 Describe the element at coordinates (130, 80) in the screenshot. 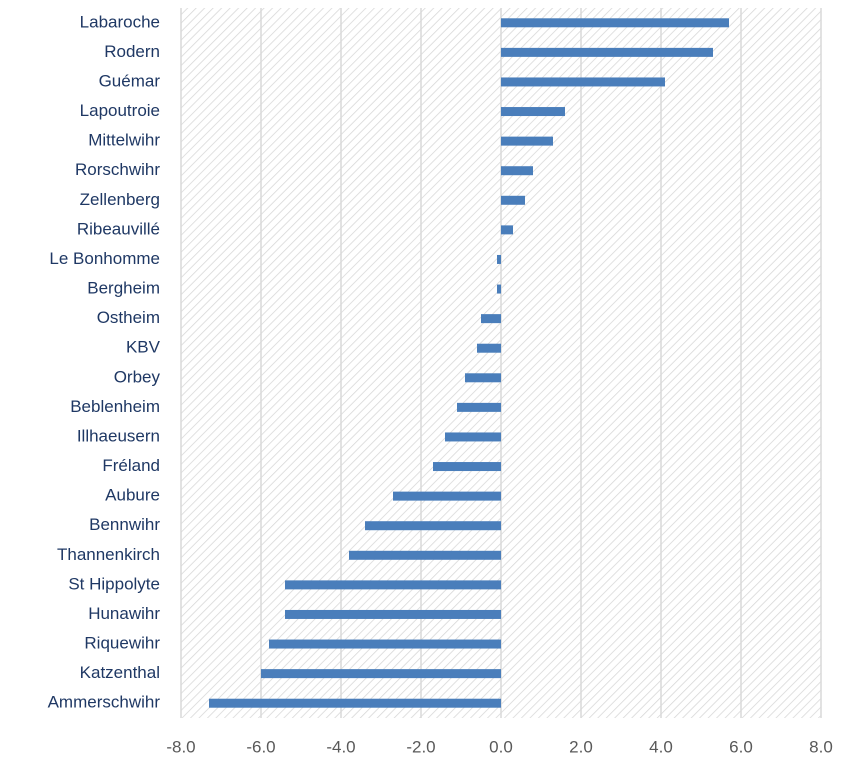

I see `y-tick-label: Guémar` at that location.